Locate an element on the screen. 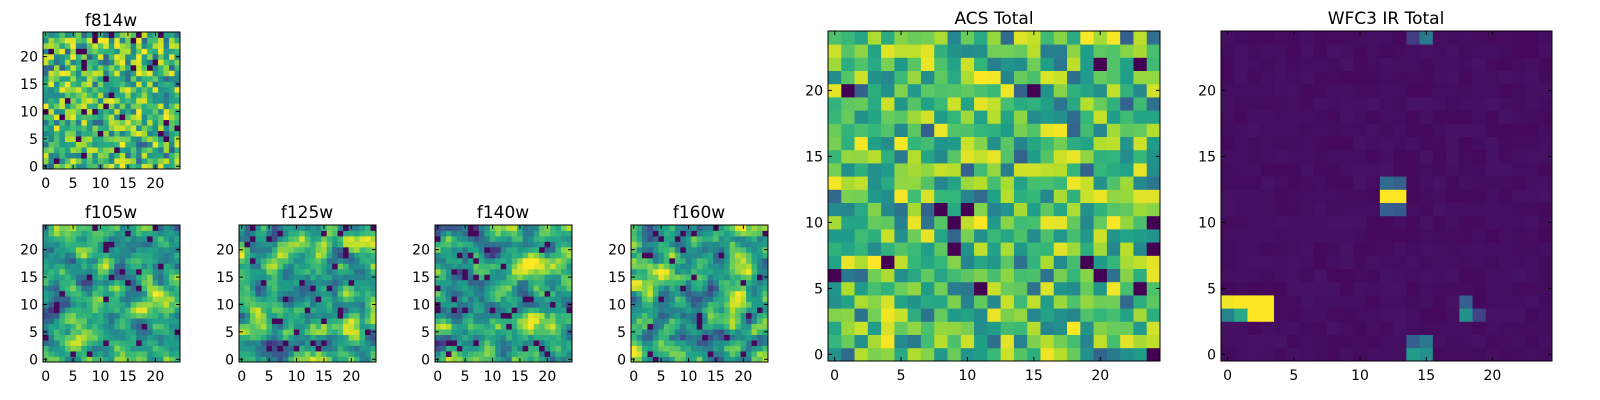  heatmap-cells-f105w is located at coordinates (112, 294).